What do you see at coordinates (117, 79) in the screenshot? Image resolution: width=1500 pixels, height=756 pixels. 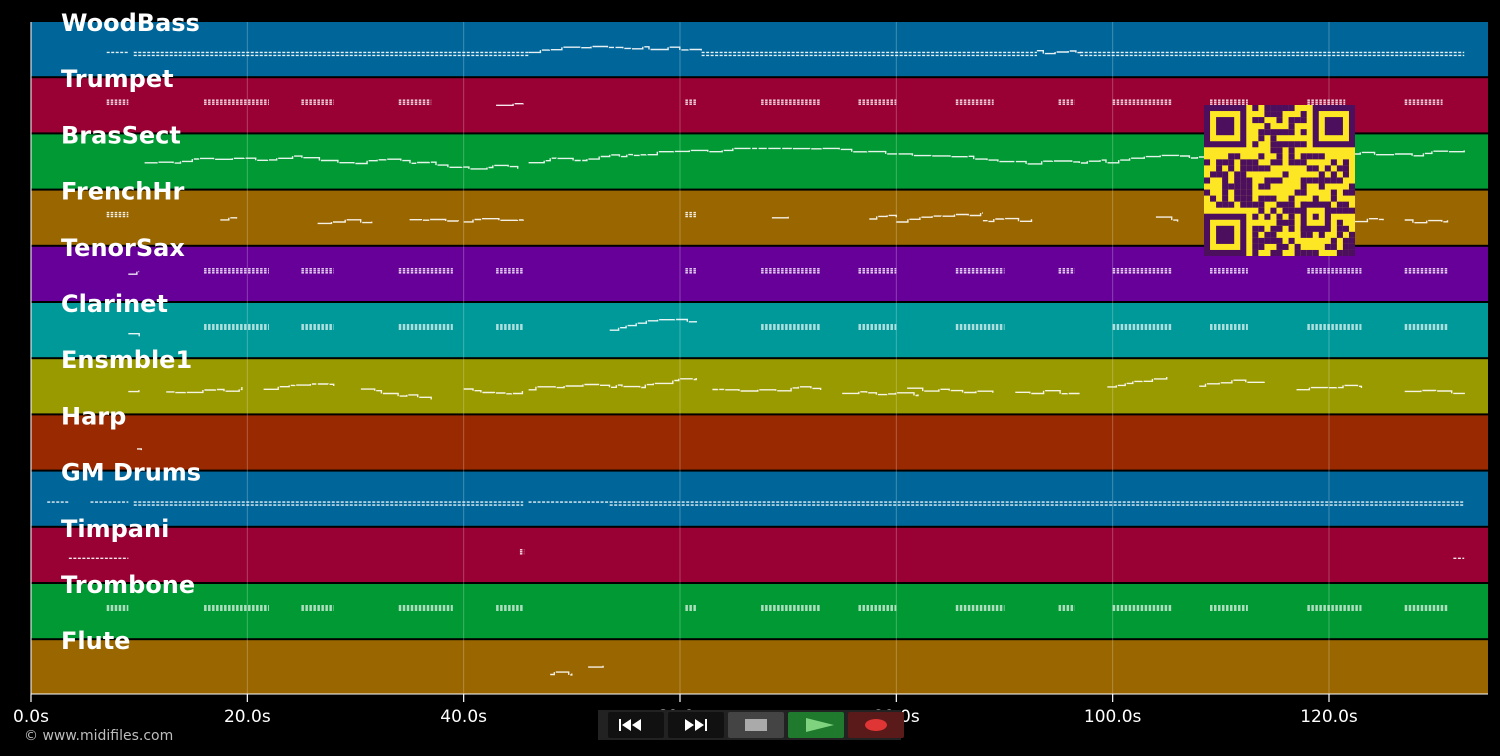 I see `track-label: Trumpet` at bounding box center [117, 79].